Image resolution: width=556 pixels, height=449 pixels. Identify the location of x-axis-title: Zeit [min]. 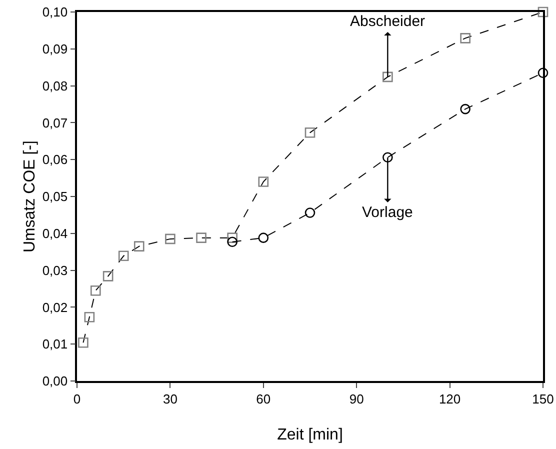
(310, 435).